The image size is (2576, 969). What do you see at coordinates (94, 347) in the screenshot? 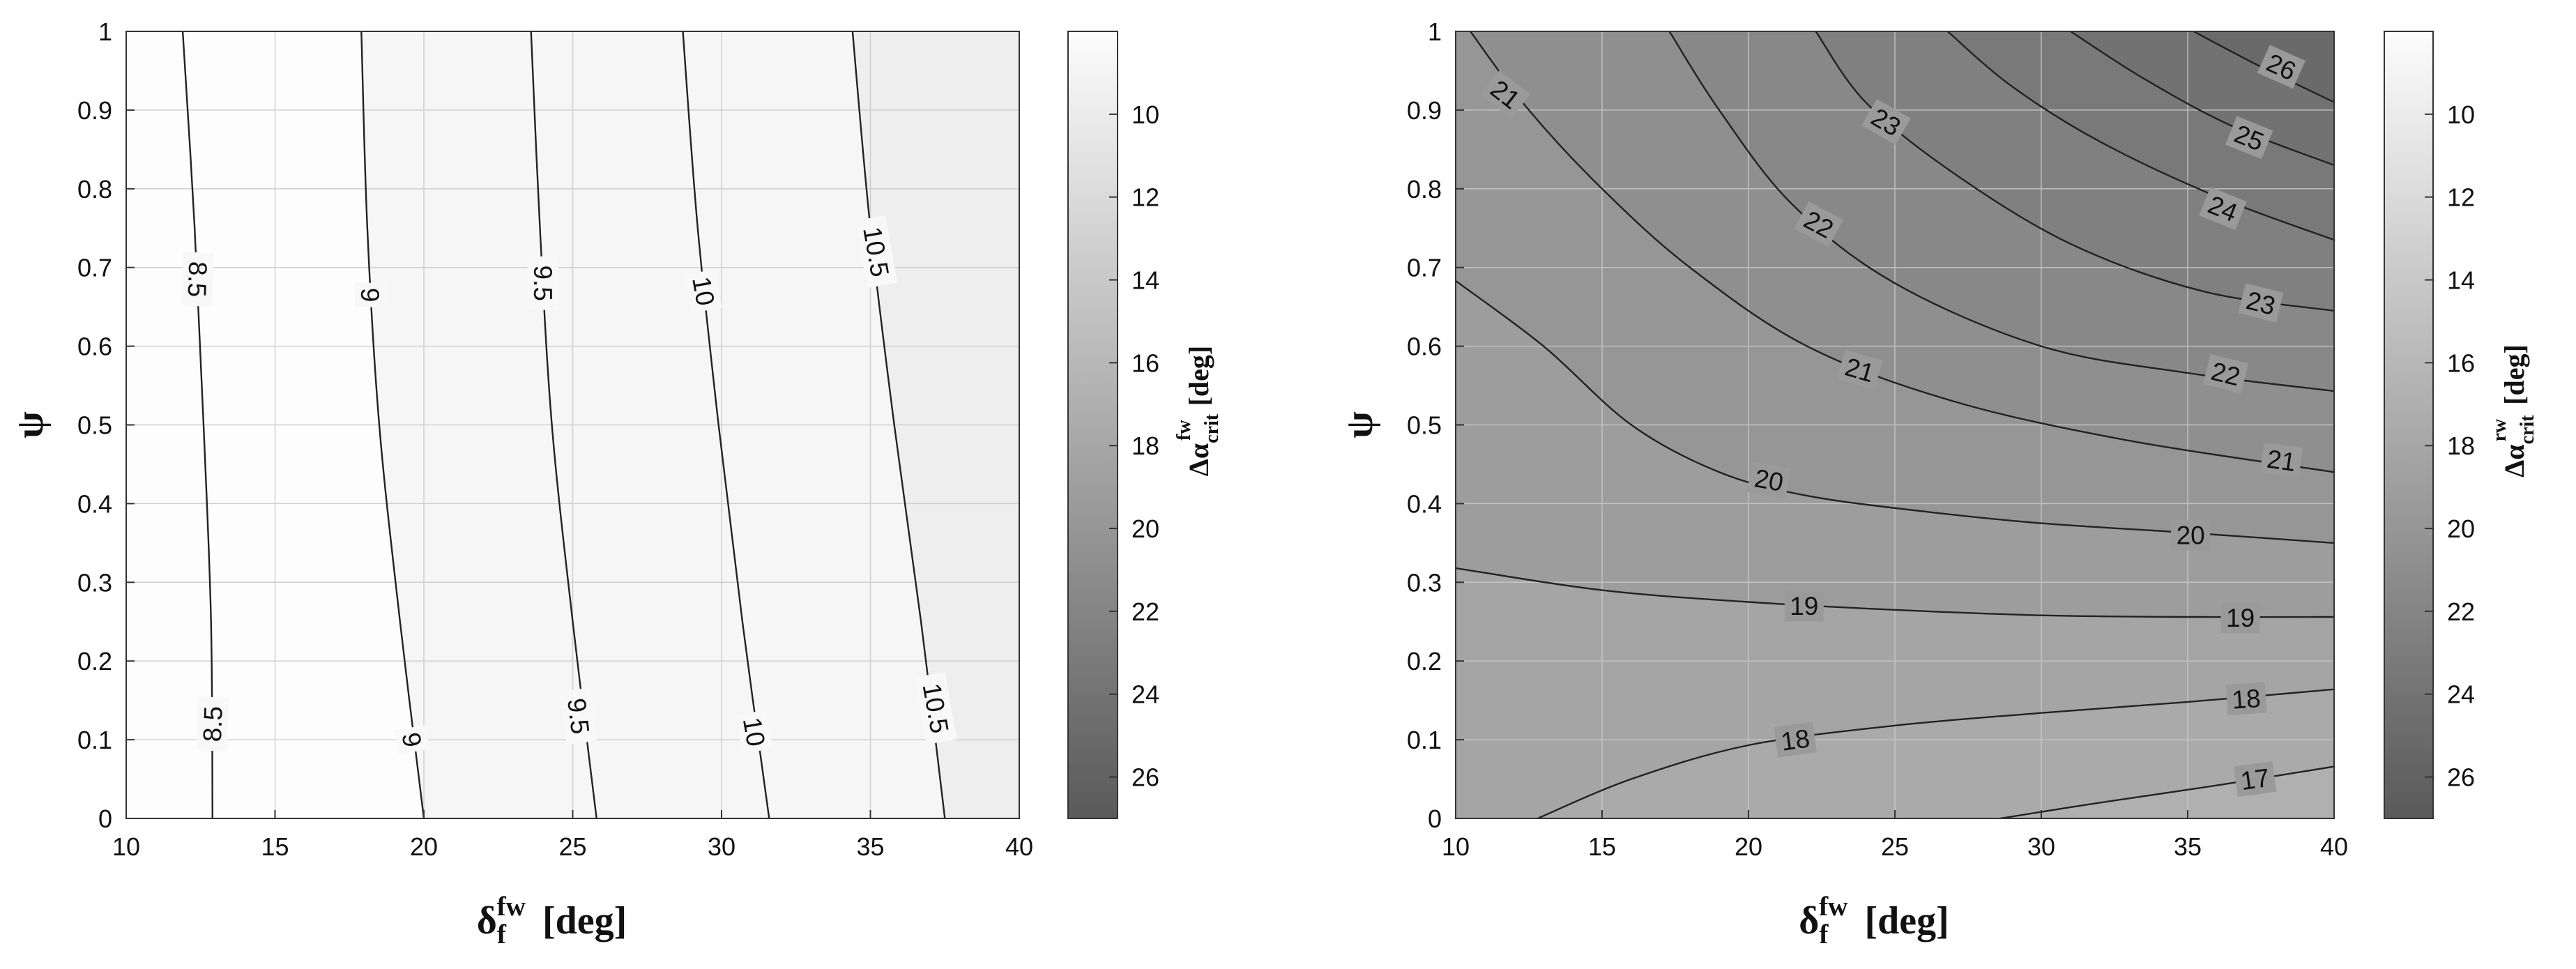
I see `y-tick-label: 0.6` at bounding box center [94, 347].